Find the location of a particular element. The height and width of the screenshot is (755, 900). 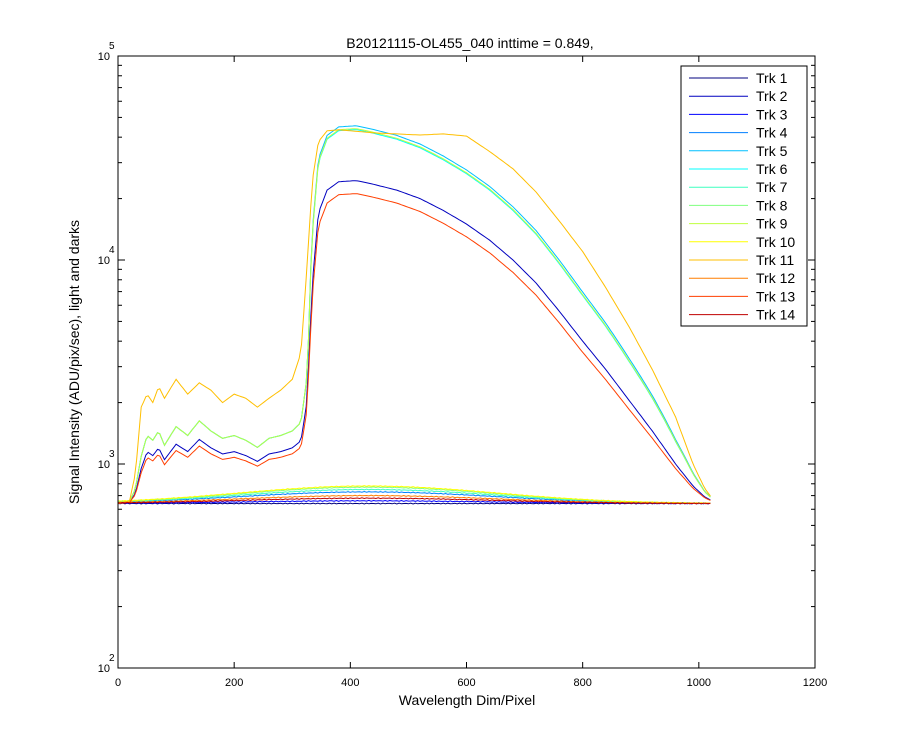

legend-label-6: Trk 6 is located at coordinates (772, 169).